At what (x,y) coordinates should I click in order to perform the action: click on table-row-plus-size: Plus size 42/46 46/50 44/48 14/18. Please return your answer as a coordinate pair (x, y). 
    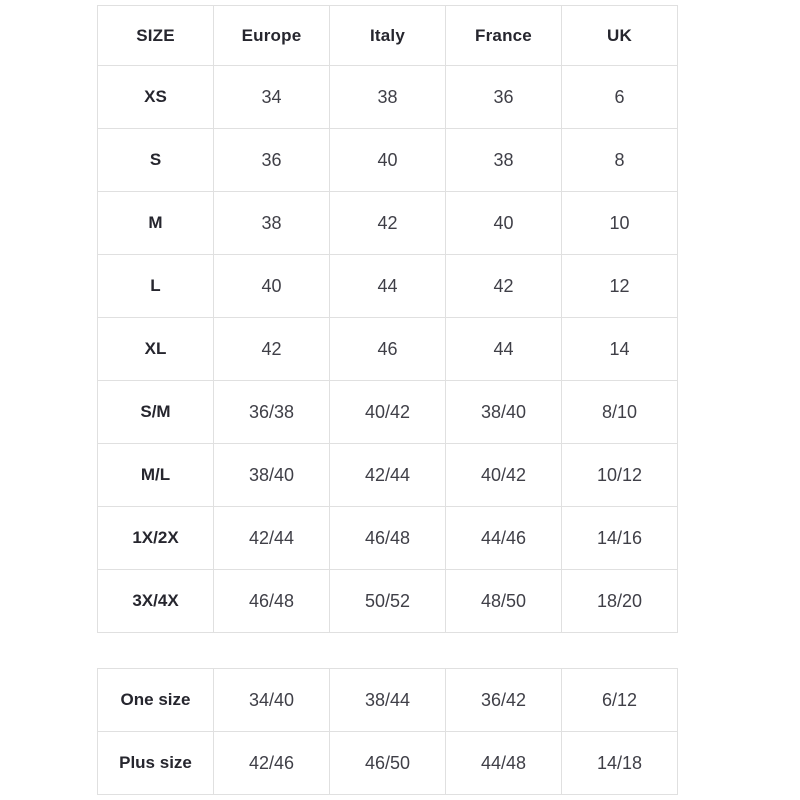
    Looking at the image, I should click on (387, 763).